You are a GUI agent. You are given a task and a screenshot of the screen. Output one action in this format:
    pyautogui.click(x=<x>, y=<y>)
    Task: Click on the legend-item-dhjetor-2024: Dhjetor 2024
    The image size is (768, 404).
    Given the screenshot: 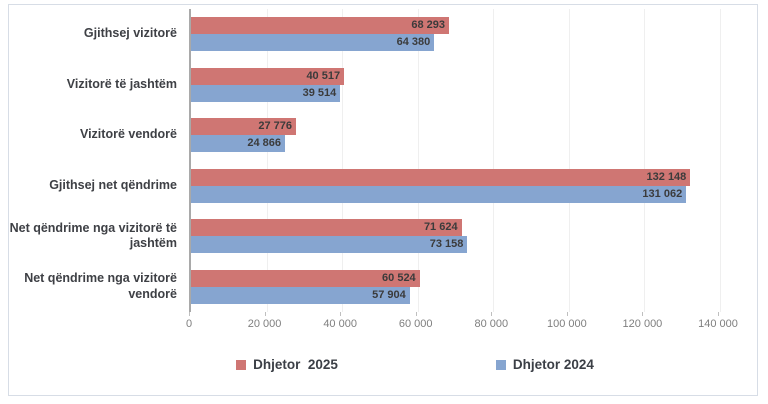 What is the action you would take?
    pyautogui.click(x=544, y=364)
    